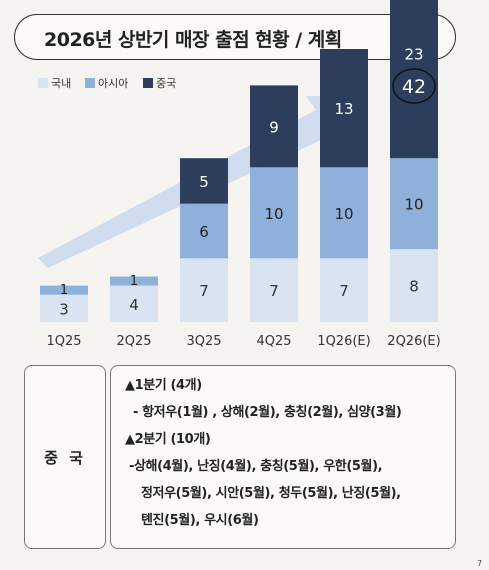 Image resolution: width=489 pixels, height=570 pixels. Describe the element at coordinates (113, 83) in the screenshot. I see `legend-label-2: 아시아` at that location.